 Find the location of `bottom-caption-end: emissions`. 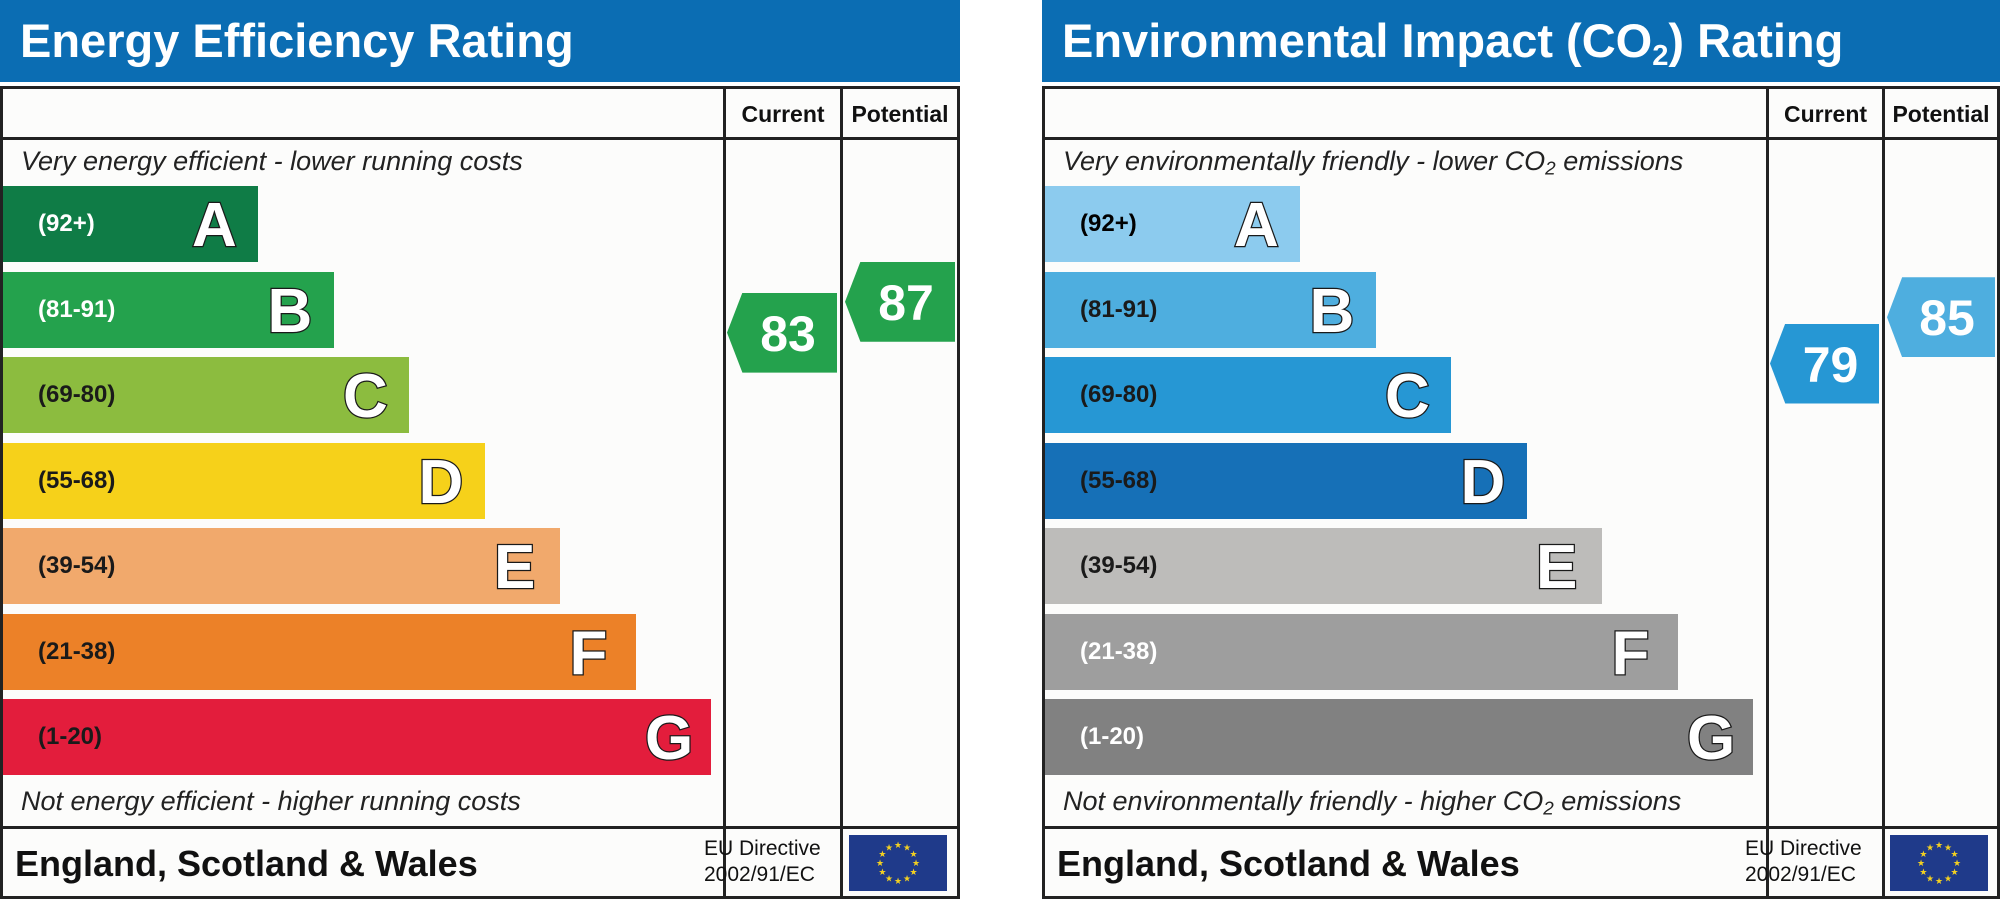

bottom-caption-end: emissions is located at coordinates (1617, 801).